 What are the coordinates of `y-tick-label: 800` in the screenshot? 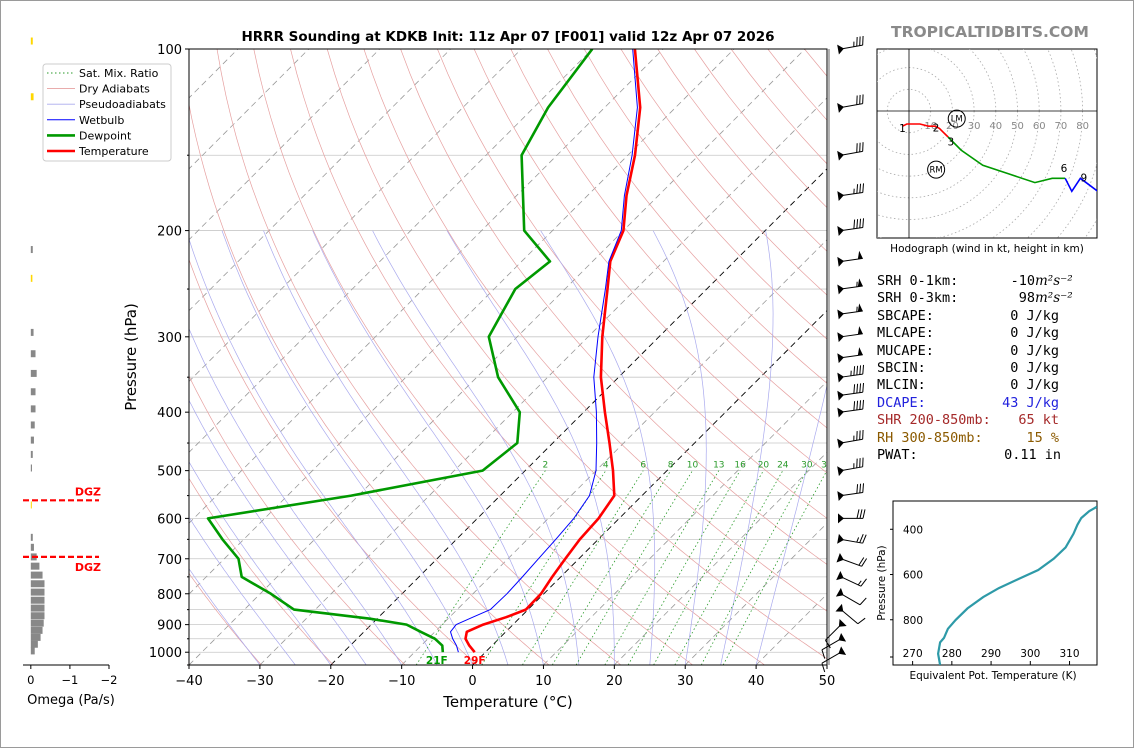 It's located at (169, 595).